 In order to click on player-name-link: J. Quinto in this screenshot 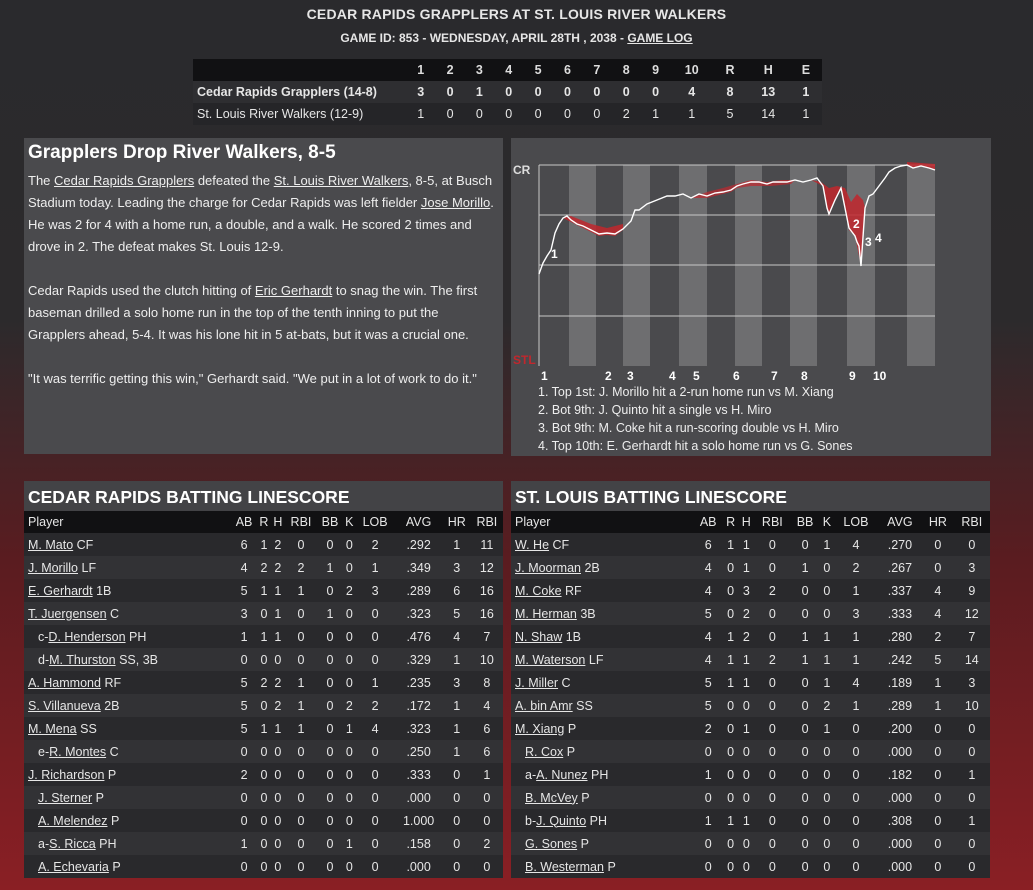, I will do `click(561, 820)`.